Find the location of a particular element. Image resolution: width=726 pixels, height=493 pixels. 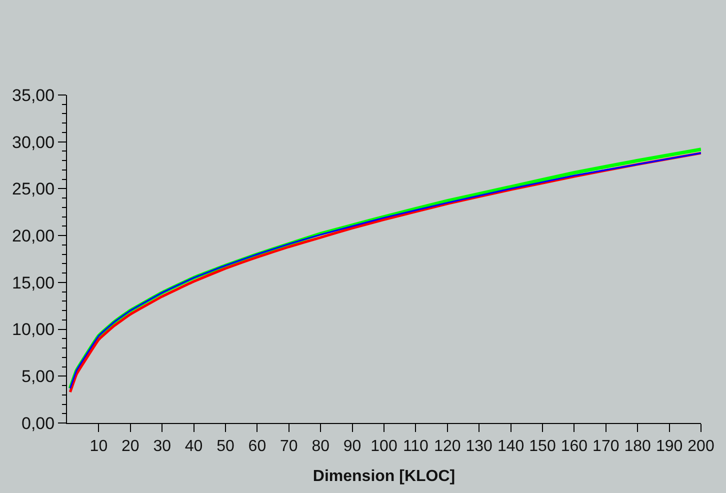

x-tick-label: 40 is located at coordinates (193, 447).